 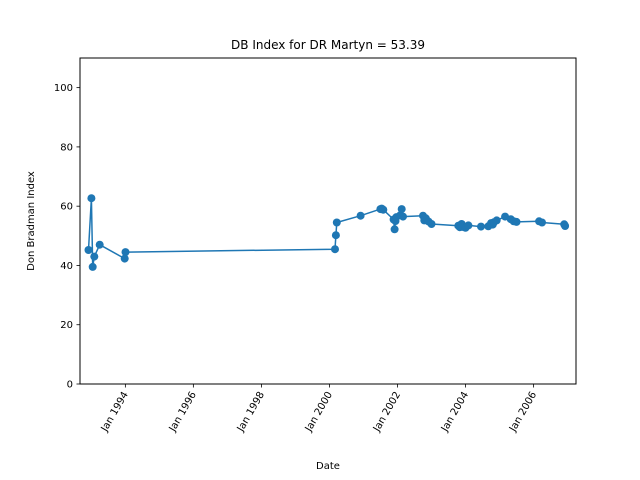 What do you see at coordinates (63, 88) in the screenshot?
I see `y-tick-label: 100` at bounding box center [63, 88].